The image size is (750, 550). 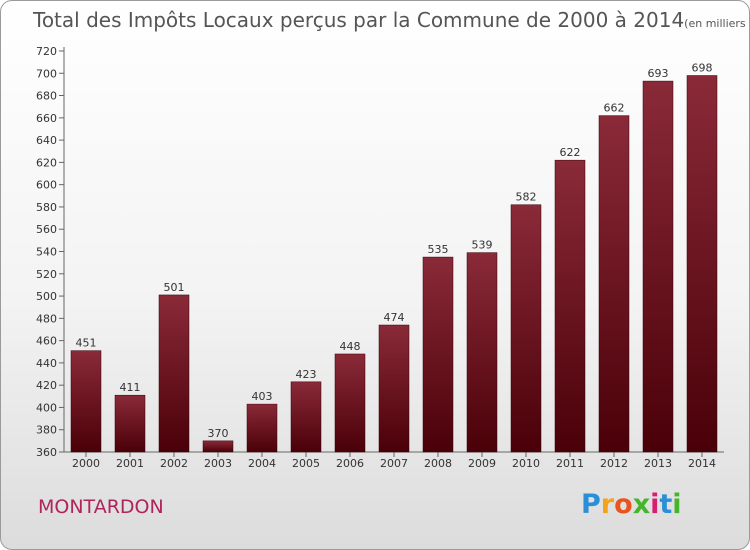 What do you see at coordinates (306, 374) in the screenshot?
I see `data-label-2005: 423` at bounding box center [306, 374].